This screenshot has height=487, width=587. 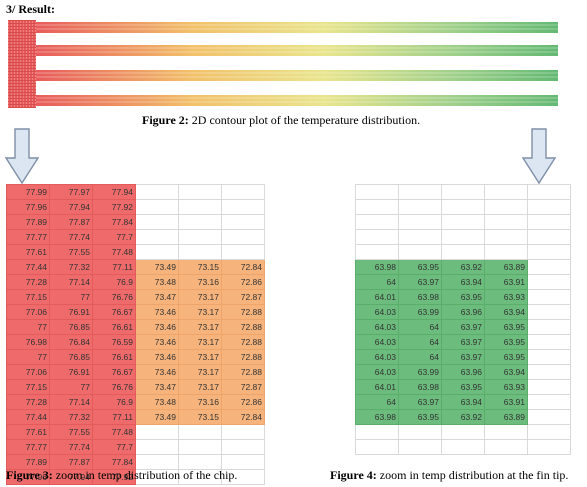 I want to click on table-cell: 64, so click(x=420, y=342).